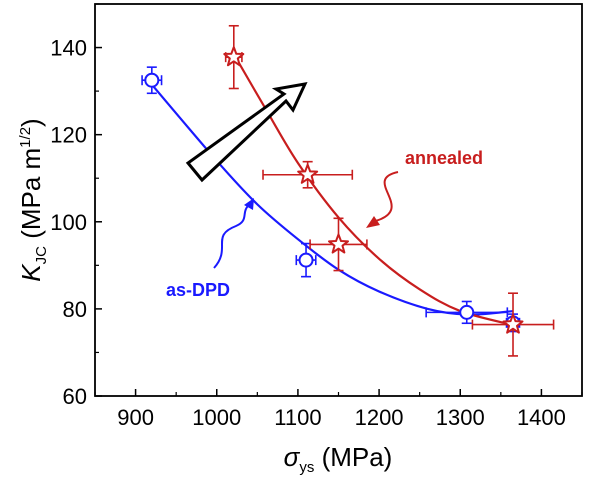 The height and width of the screenshot is (482, 600). I want to click on x-tick-label: 1400, so click(541, 417).